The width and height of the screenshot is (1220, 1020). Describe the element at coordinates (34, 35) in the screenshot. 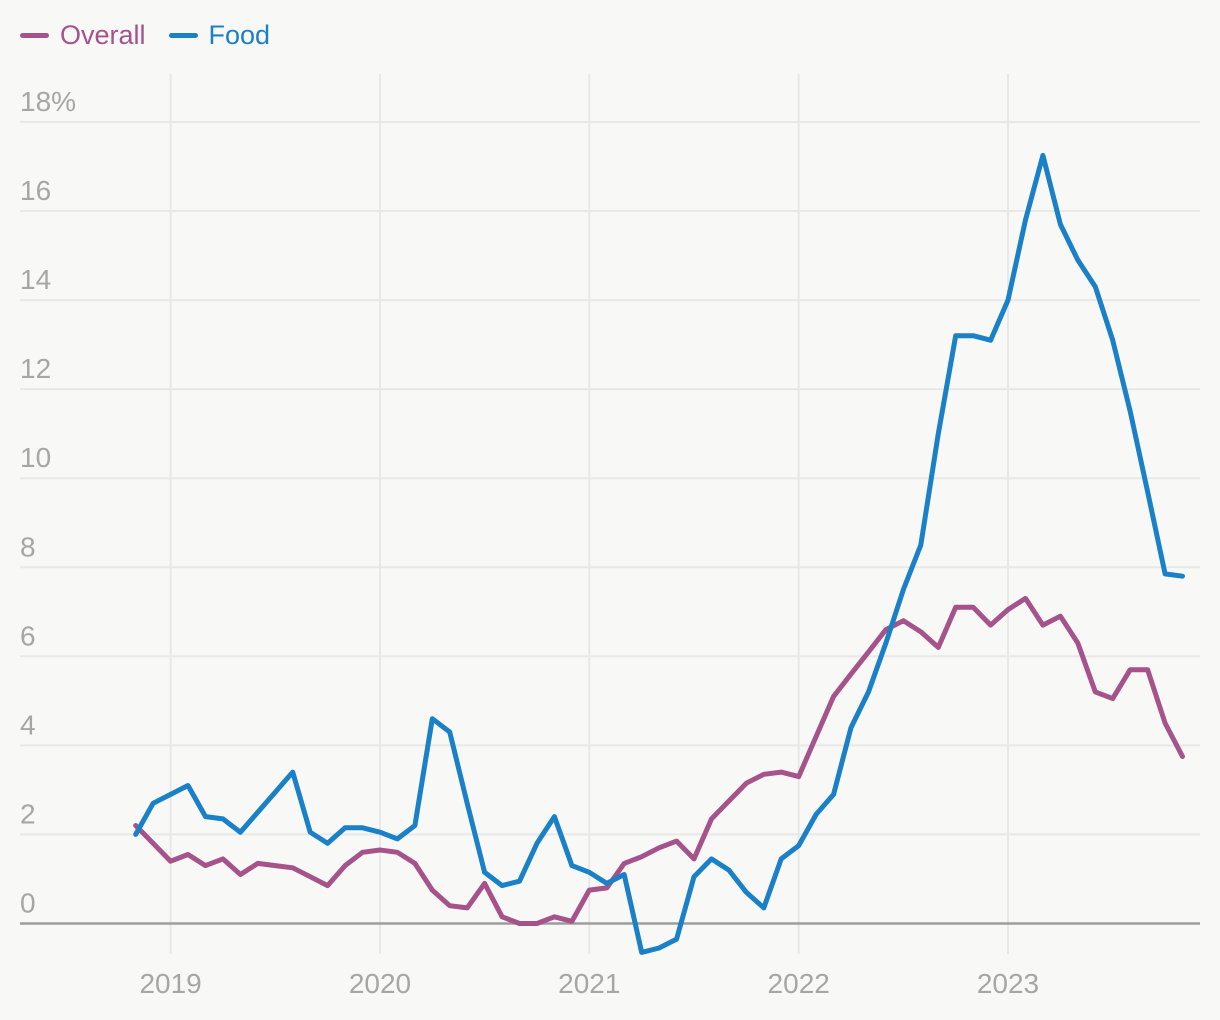

I see `overall-line-swatch-icon` at that location.